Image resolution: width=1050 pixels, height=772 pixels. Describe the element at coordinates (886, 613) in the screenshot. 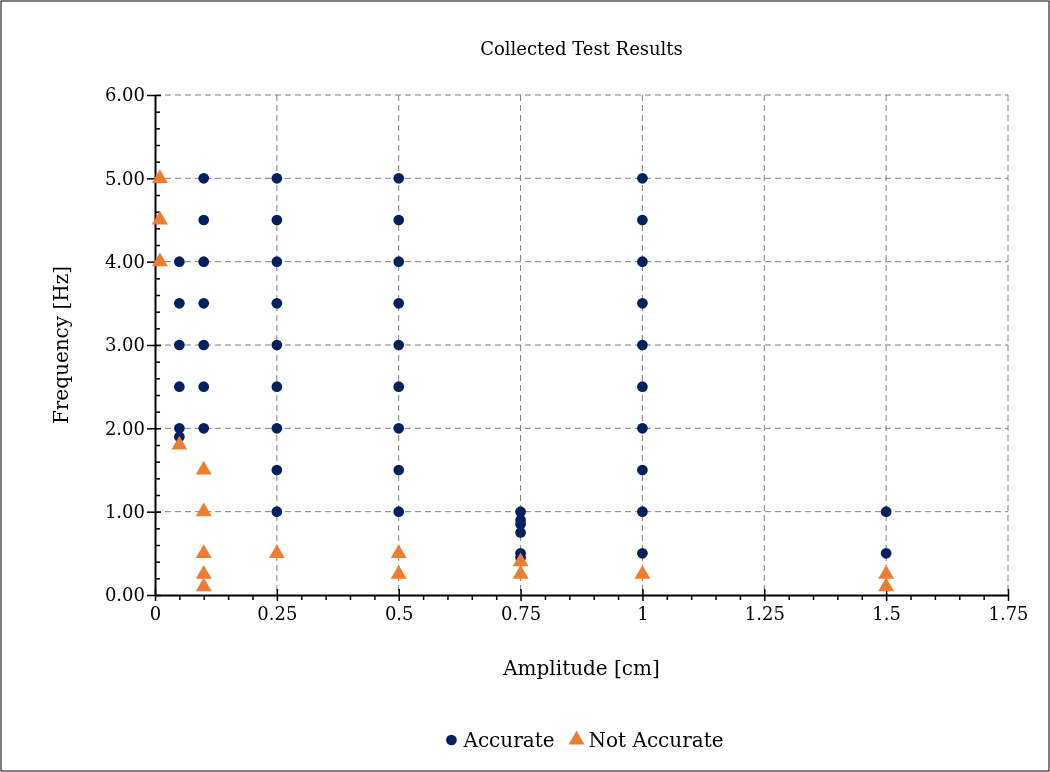

I see `x-tick-label: 1.5` at that location.